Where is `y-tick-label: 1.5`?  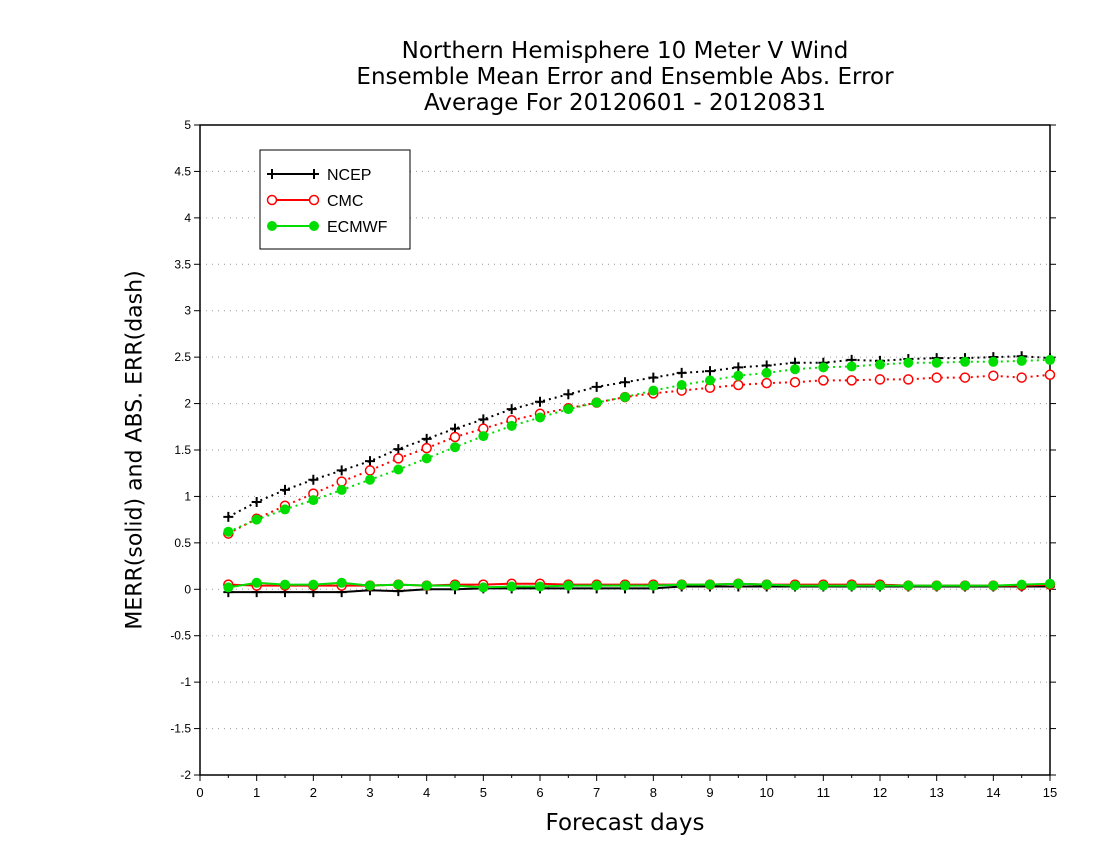 y-tick-label: 1.5 is located at coordinates (182, 450).